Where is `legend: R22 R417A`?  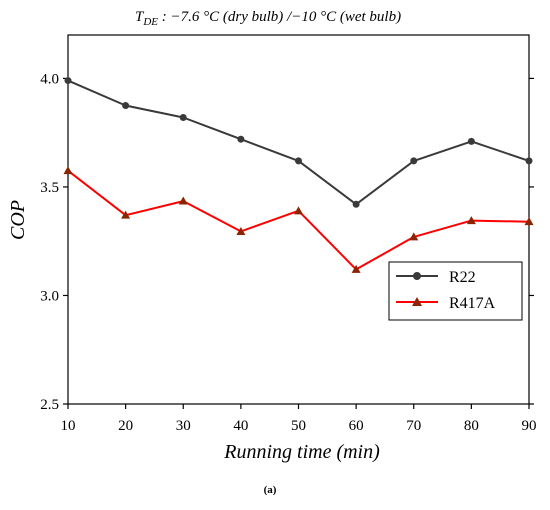 legend: R22 R417A is located at coordinates (455, 291).